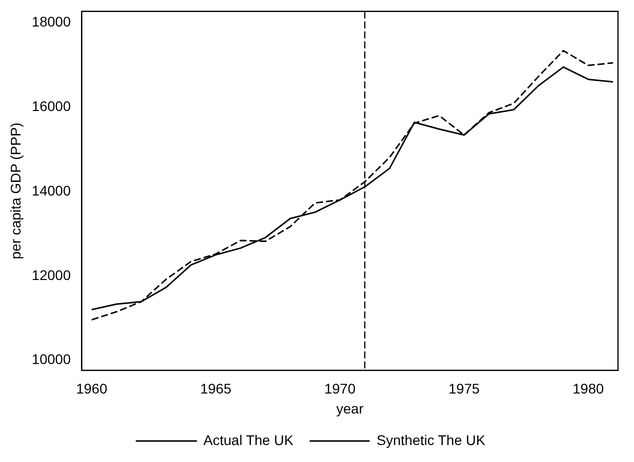  What do you see at coordinates (51, 359) in the screenshot?
I see `y-tick-label: 10000` at bounding box center [51, 359].